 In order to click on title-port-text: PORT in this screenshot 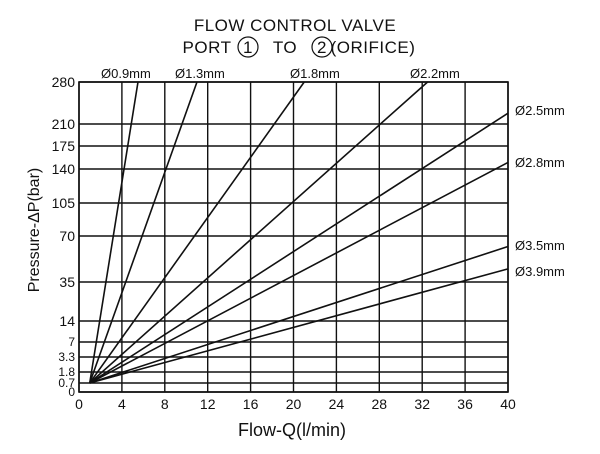, I will do `click(207, 47)`.